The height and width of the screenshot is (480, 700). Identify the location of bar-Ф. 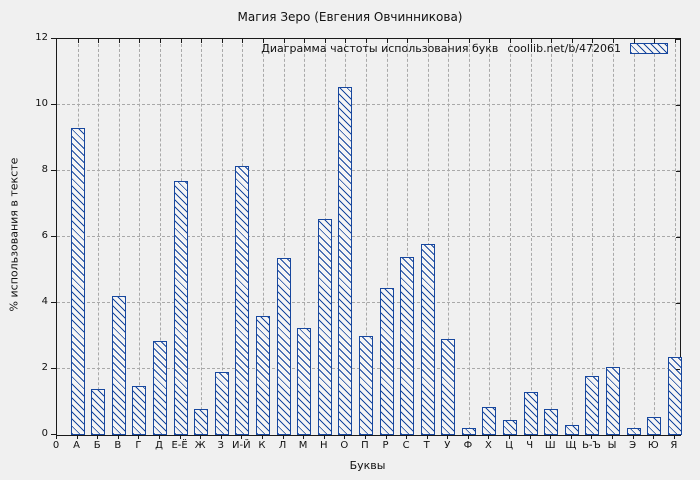
(468, 431).